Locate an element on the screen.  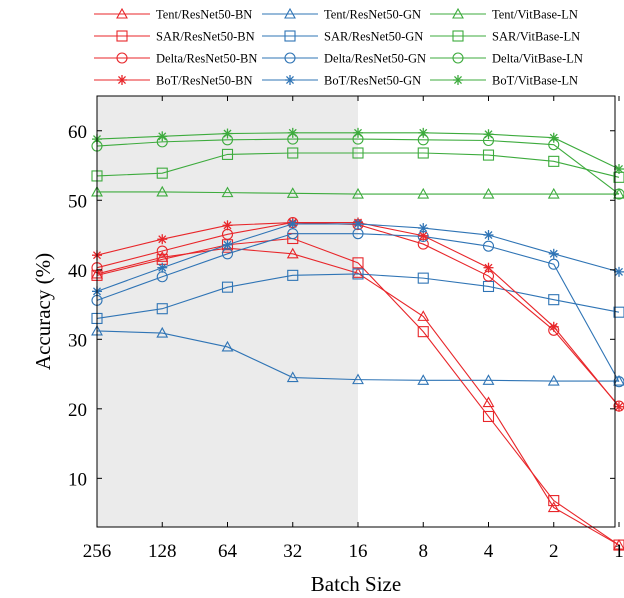
legend-item: Tent/VitBase-LN is located at coordinates (504, 15).